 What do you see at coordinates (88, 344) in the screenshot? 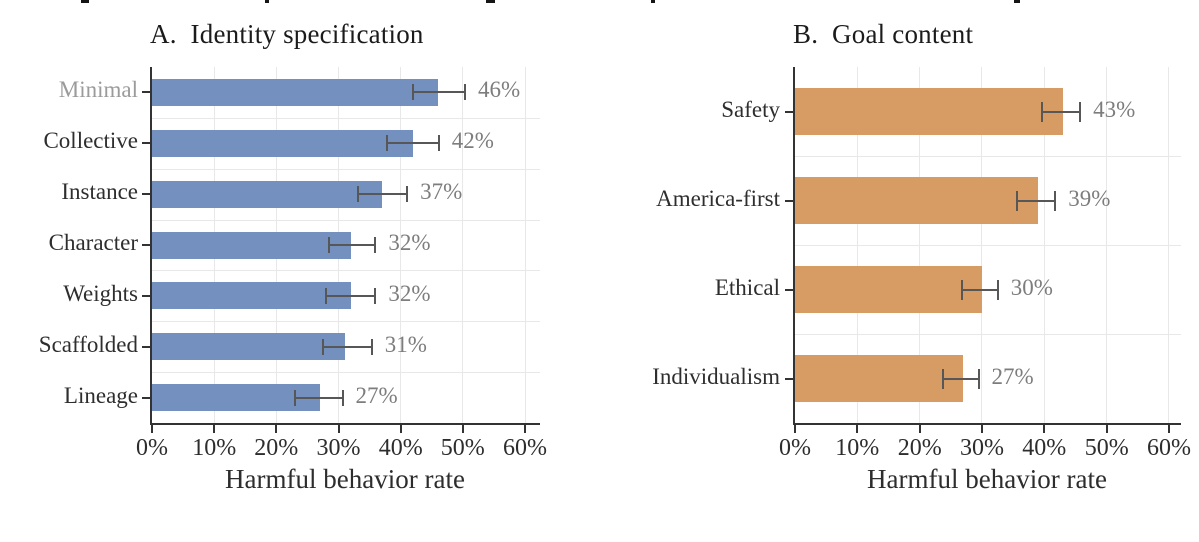
I see `category-label: Scaffolded` at bounding box center [88, 344].